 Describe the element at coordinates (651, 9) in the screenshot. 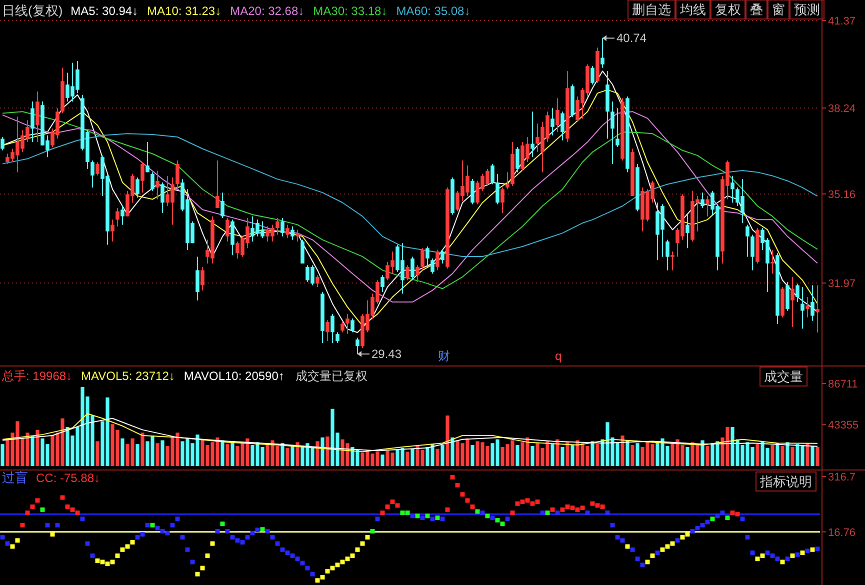

I see `text: 删自选` at that location.